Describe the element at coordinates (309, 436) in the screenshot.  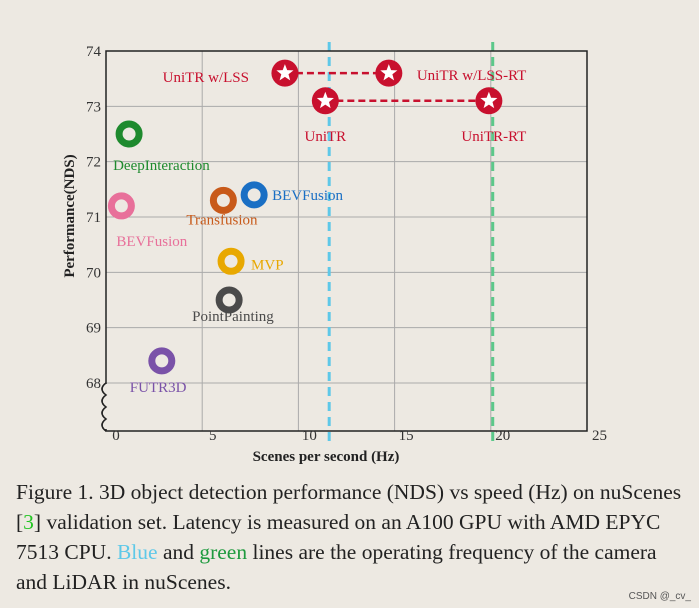
I see `x-tick-label: 10` at that location.